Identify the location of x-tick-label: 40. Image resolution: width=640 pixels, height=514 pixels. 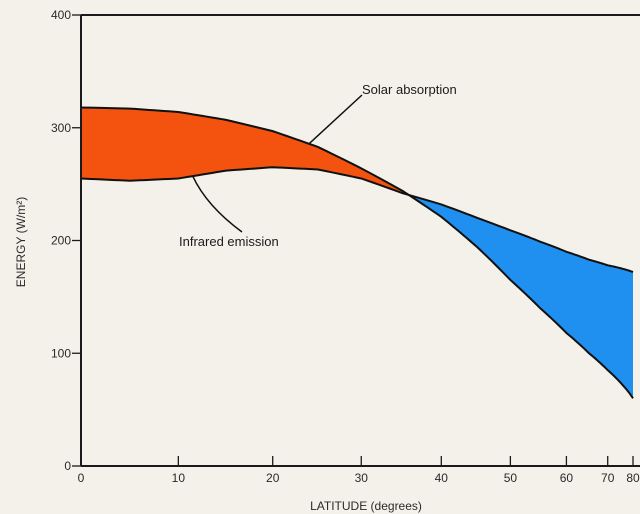
(442, 478).